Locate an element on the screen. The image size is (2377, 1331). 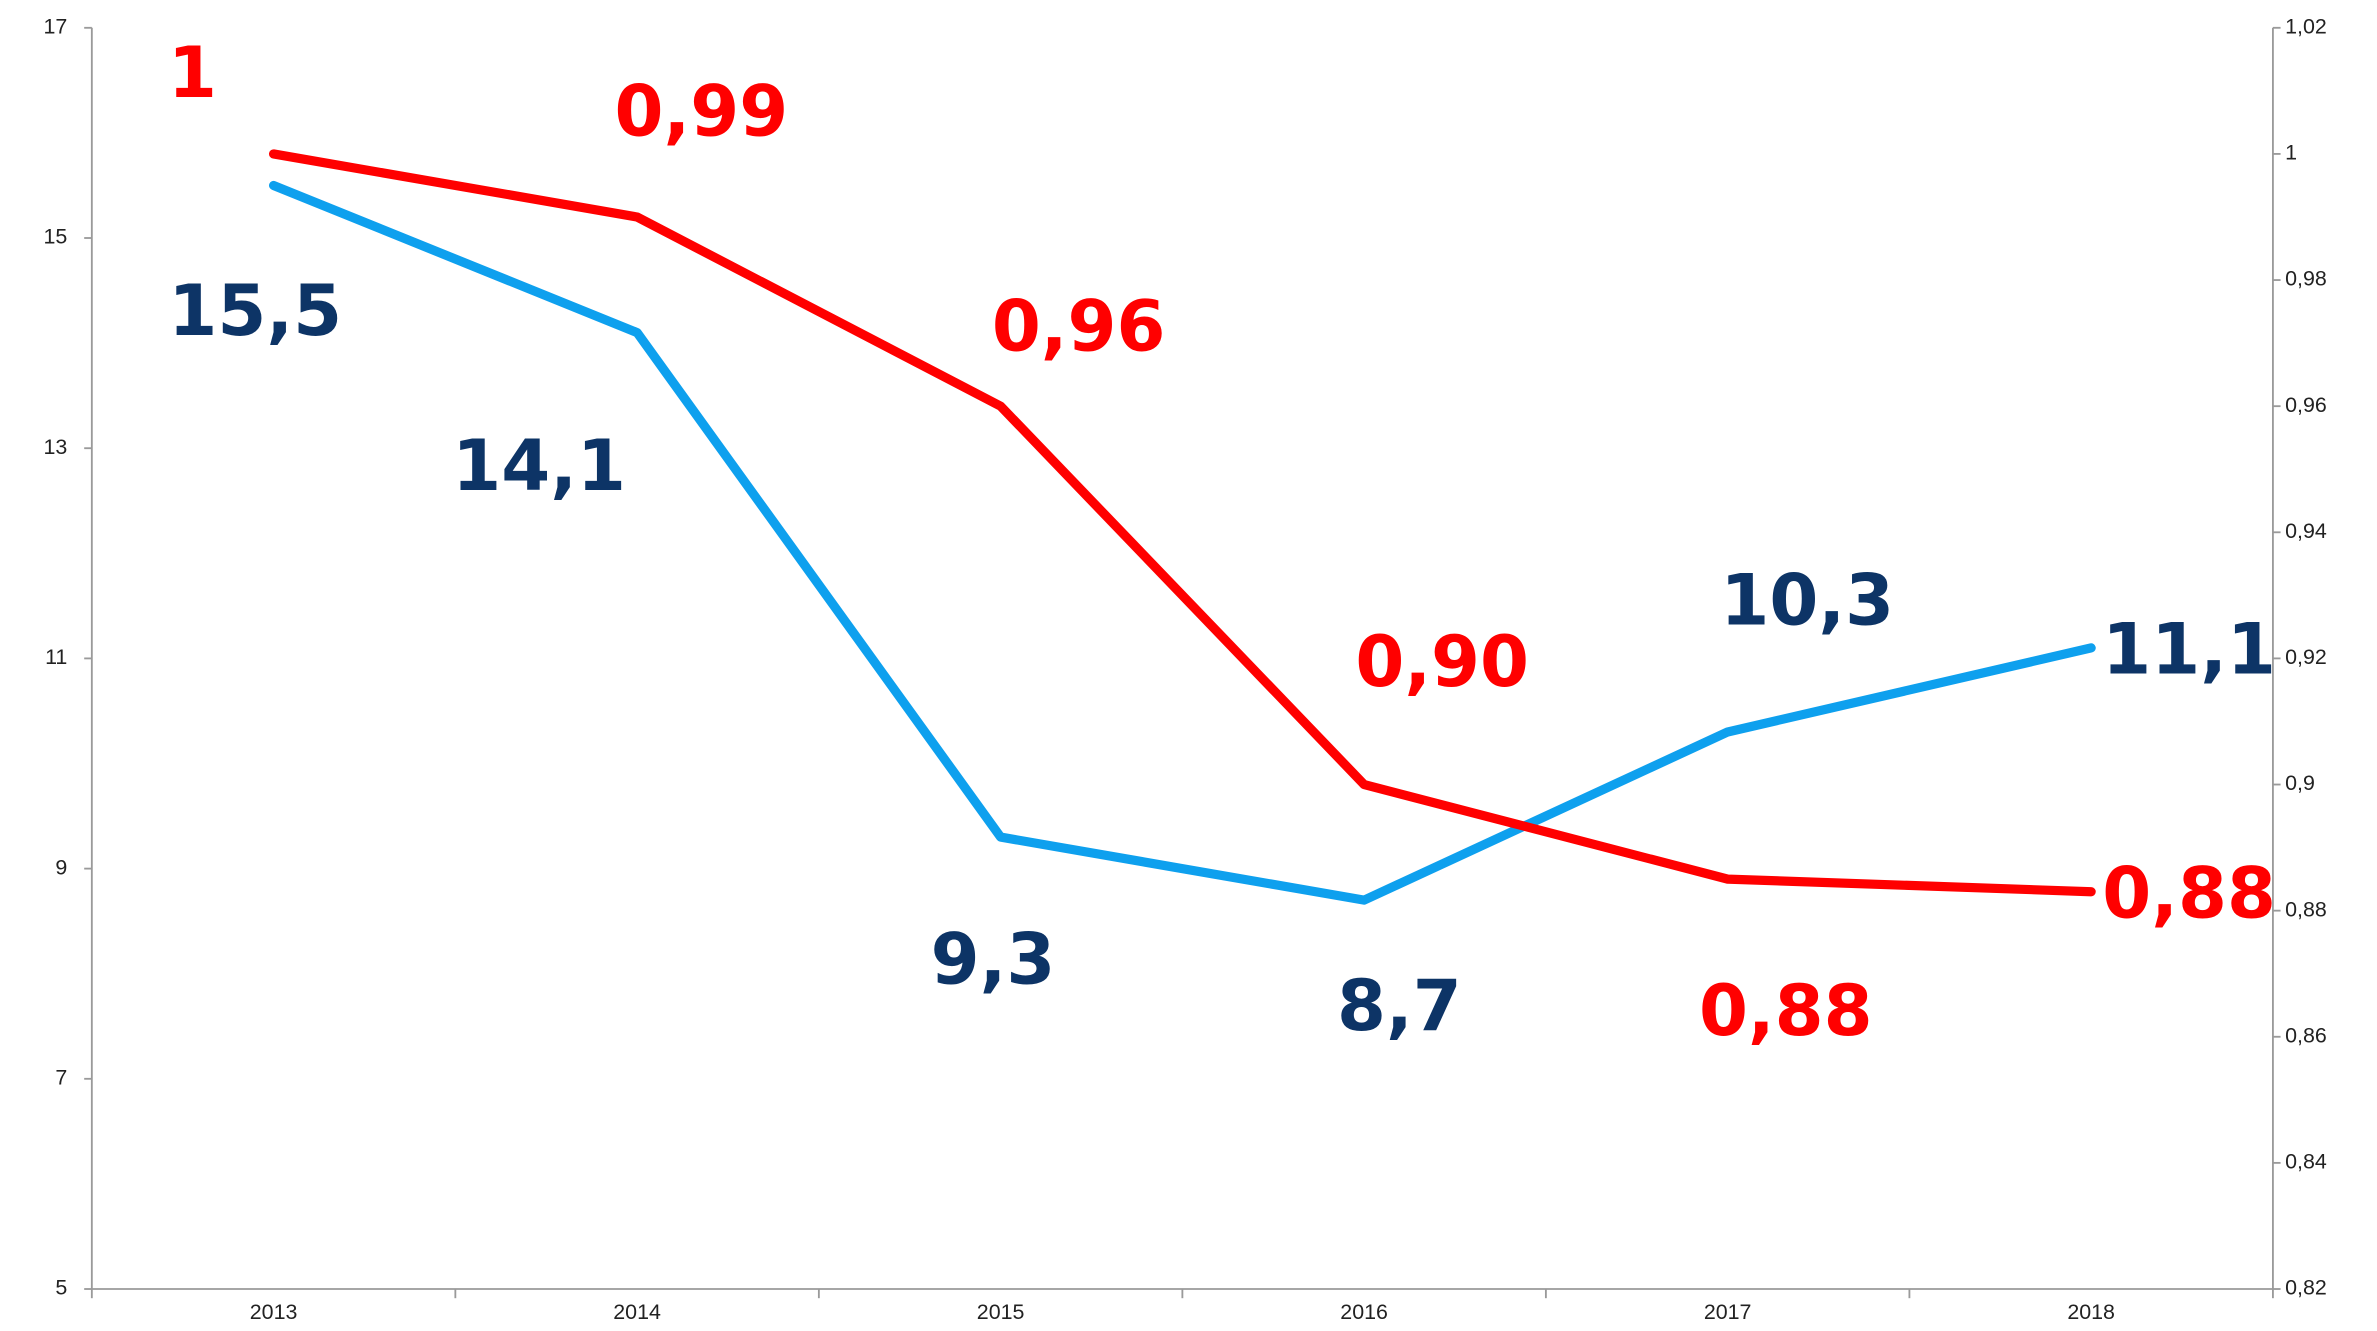
y-tick-label: 9 is located at coordinates (61, 867).